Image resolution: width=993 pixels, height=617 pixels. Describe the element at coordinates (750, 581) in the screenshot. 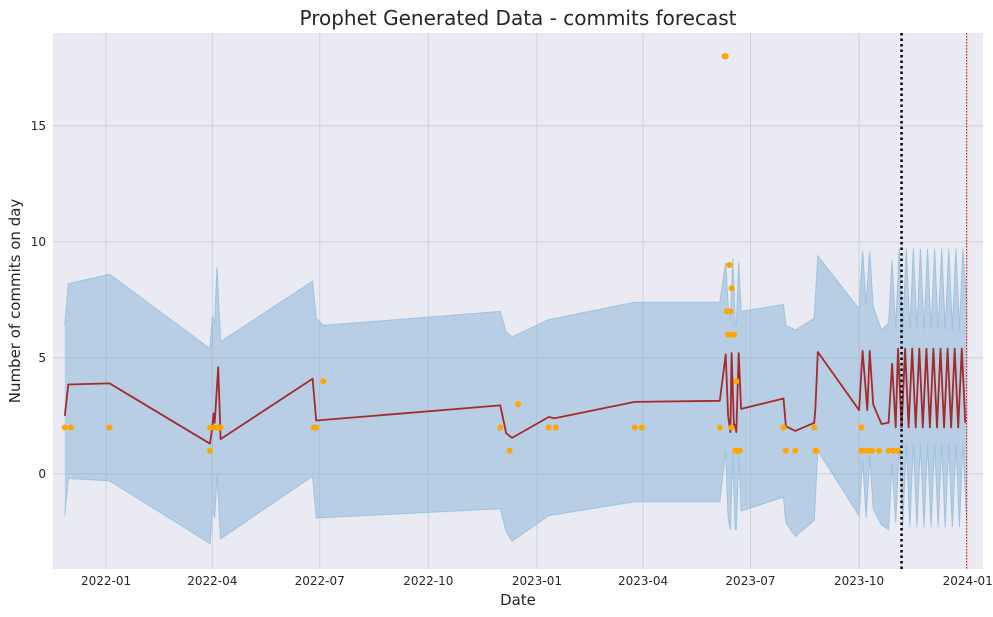

I see `x-tick-label: 2023-07` at that location.